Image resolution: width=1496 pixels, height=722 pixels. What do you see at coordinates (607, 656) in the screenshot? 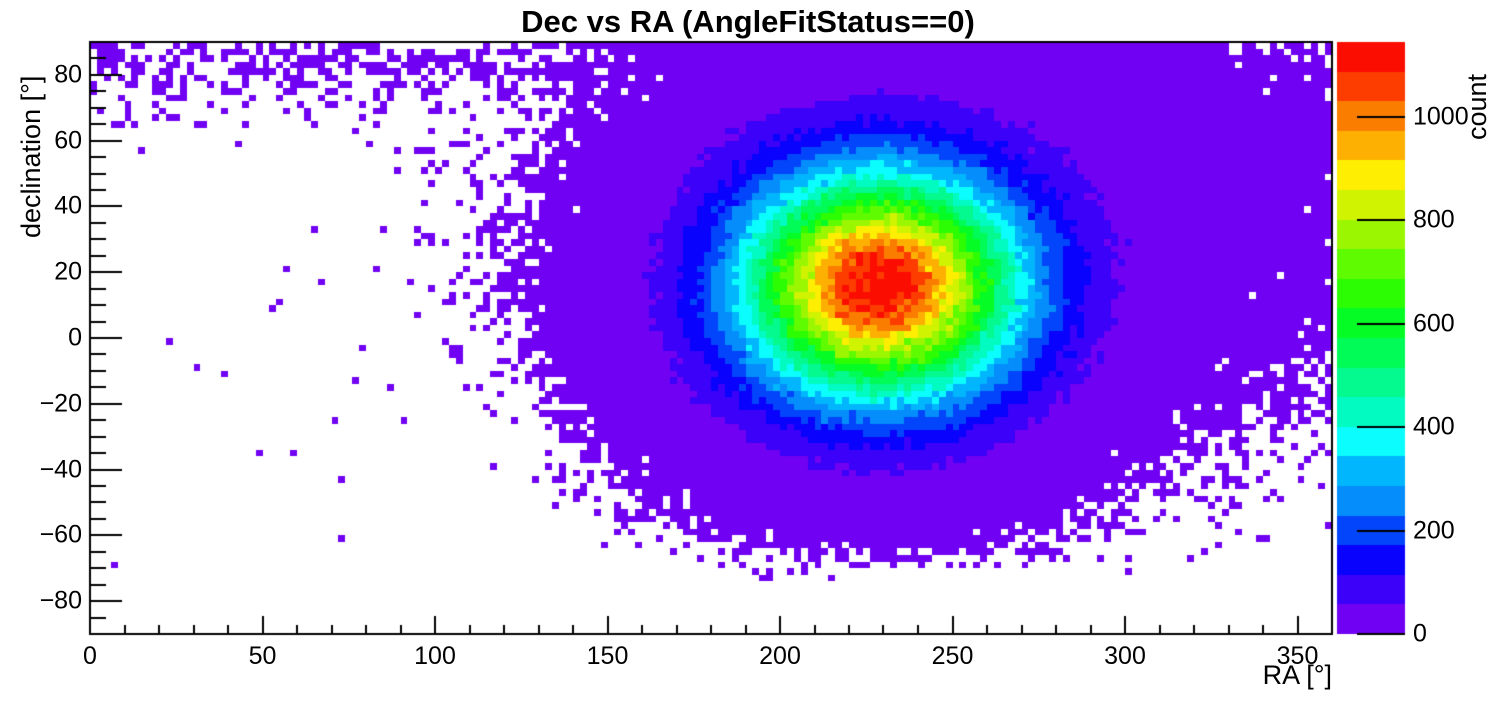
I see `x-tick-label: 150` at bounding box center [607, 656].